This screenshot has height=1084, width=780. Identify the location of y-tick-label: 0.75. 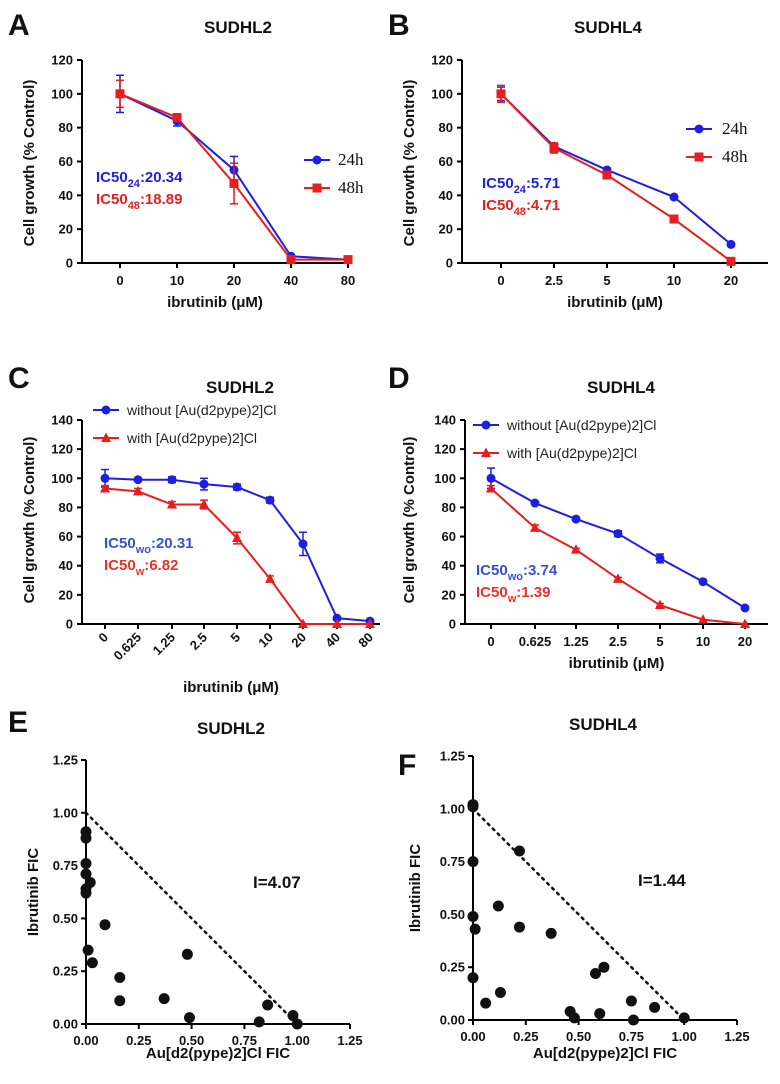
(65, 865).